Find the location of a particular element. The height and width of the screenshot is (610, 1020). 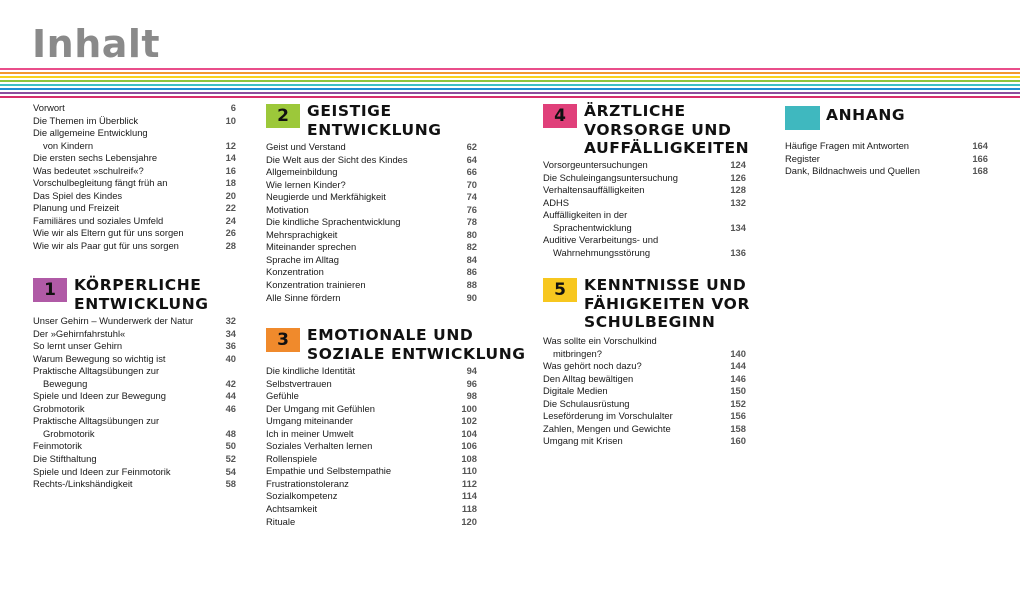

toc-entry-title: Wie lernen Kinder? is located at coordinates (306, 184).